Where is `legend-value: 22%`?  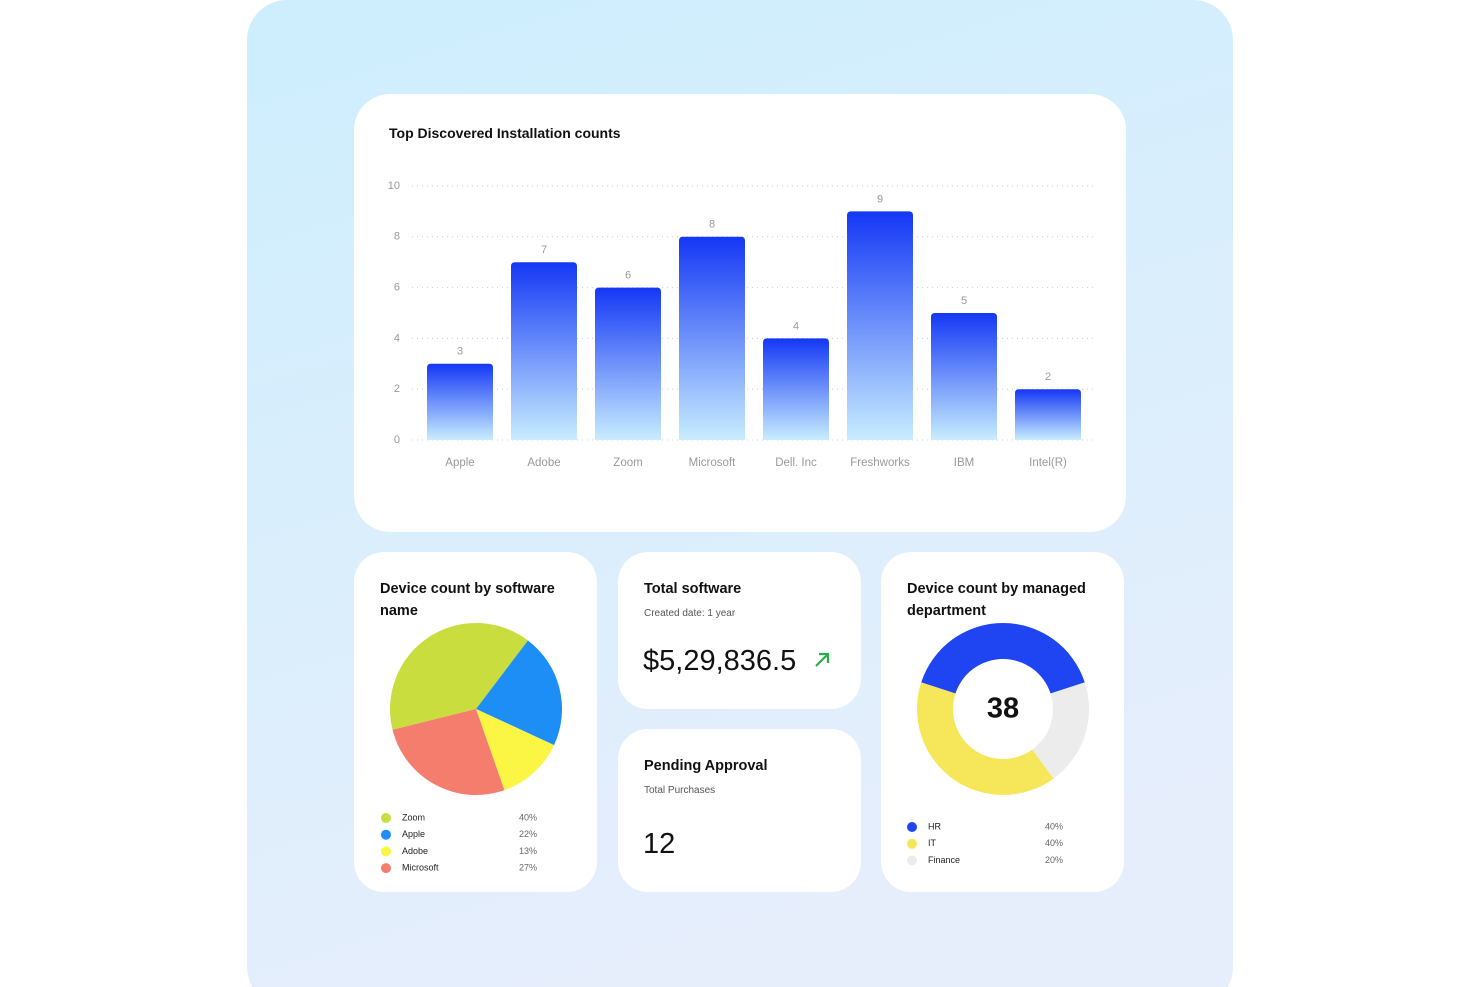 legend-value: 22% is located at coordinates (528, 834).